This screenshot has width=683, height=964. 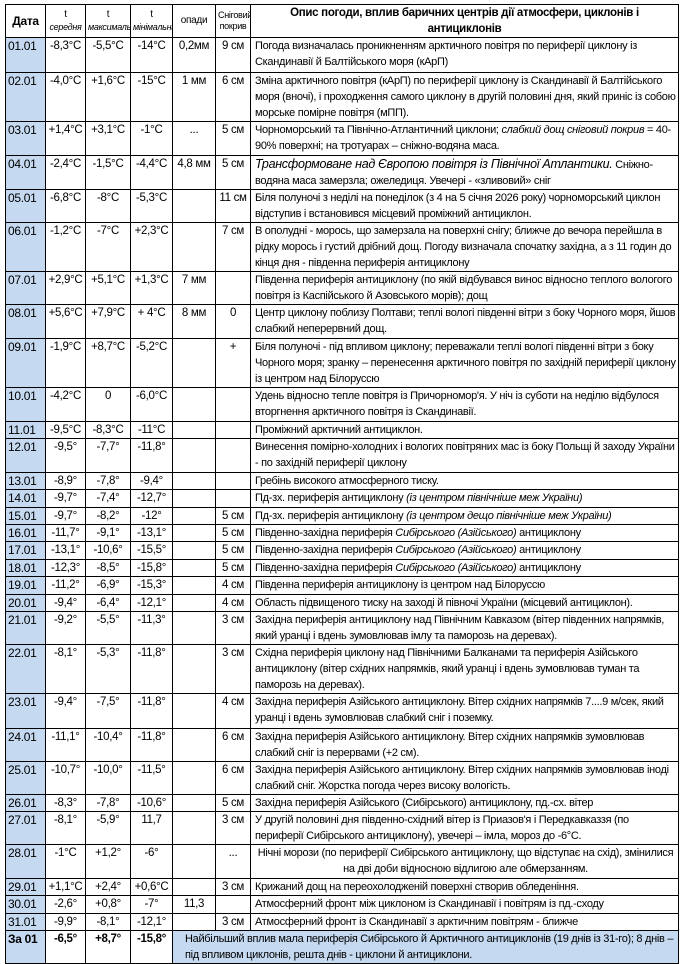 I want to click on min-cell: +2,3°C, so click(x=151, y=247).